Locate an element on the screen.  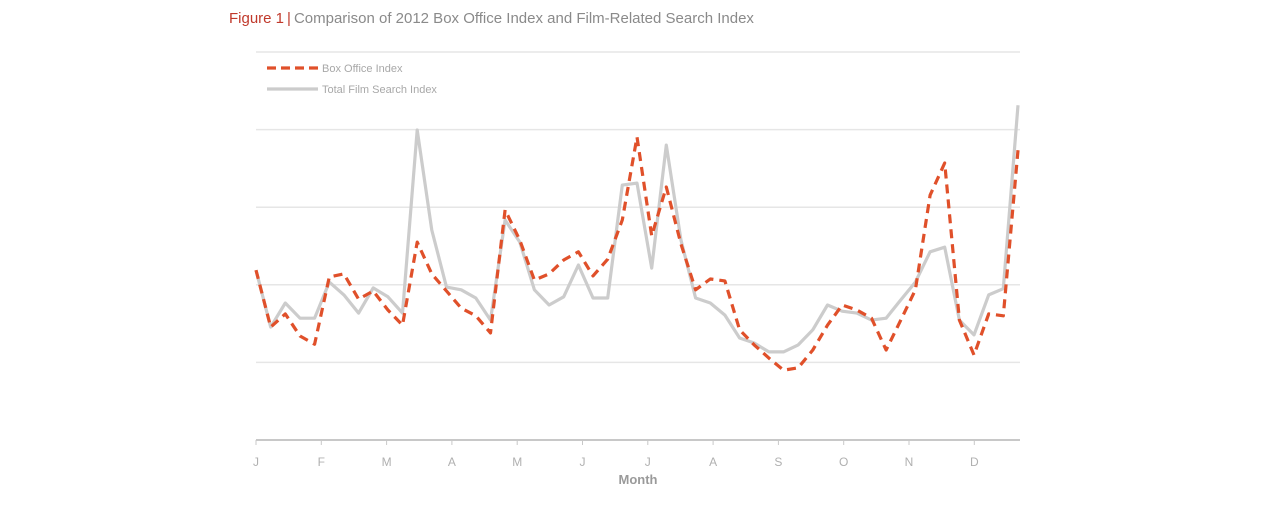
figure-label: Figure 1 is located at coordinates (257, 18).